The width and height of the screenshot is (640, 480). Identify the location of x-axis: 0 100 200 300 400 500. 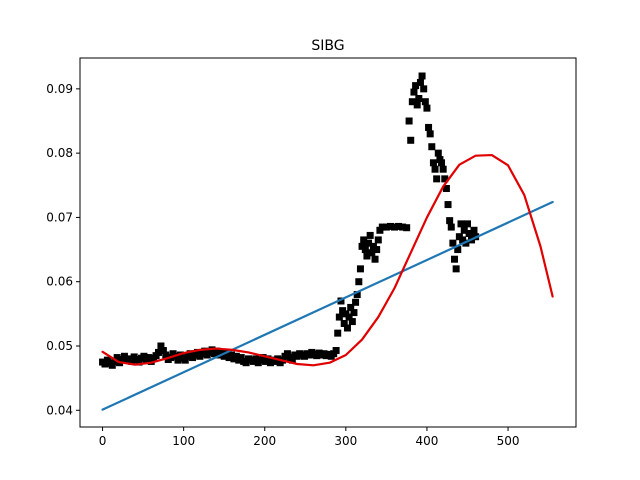
(309, 437).